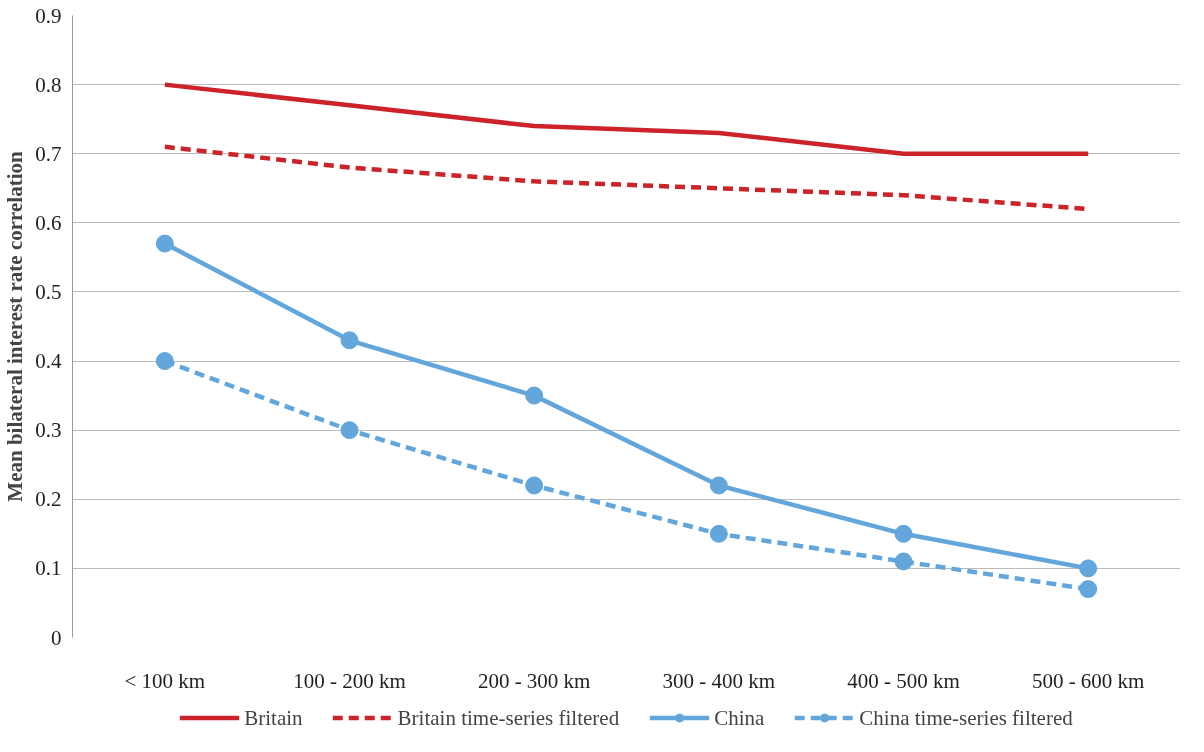 This screenshot has width=1204, height=752. Describe the element at coordinates (719, 680) in the screenshot. I see `x-tick-label: 300 - 400 km` at that location.